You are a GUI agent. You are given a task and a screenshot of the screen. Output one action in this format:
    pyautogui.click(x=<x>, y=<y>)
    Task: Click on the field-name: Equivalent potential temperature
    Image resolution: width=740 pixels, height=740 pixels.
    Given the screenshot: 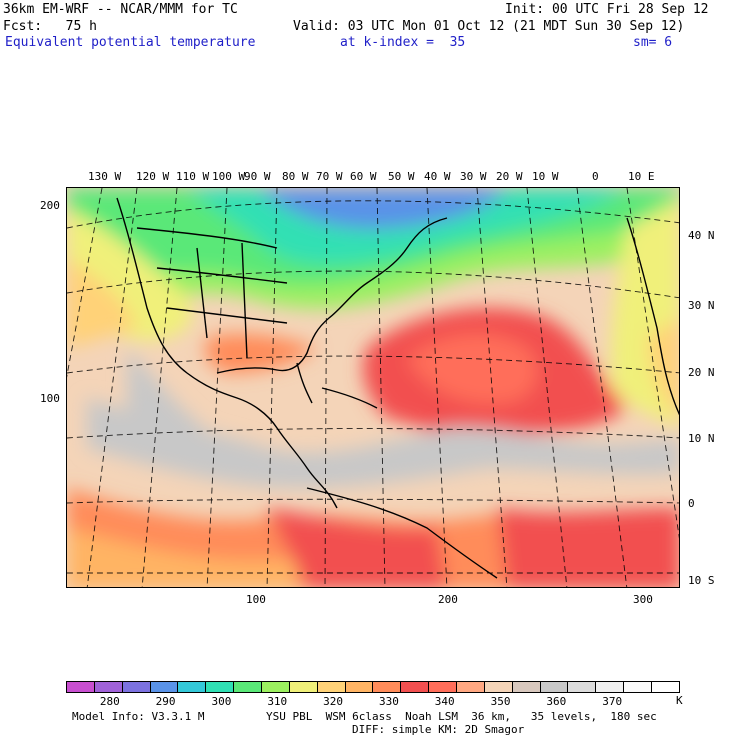 What is the action you would take?
    pyautogui.click(x=130, y=42)
    